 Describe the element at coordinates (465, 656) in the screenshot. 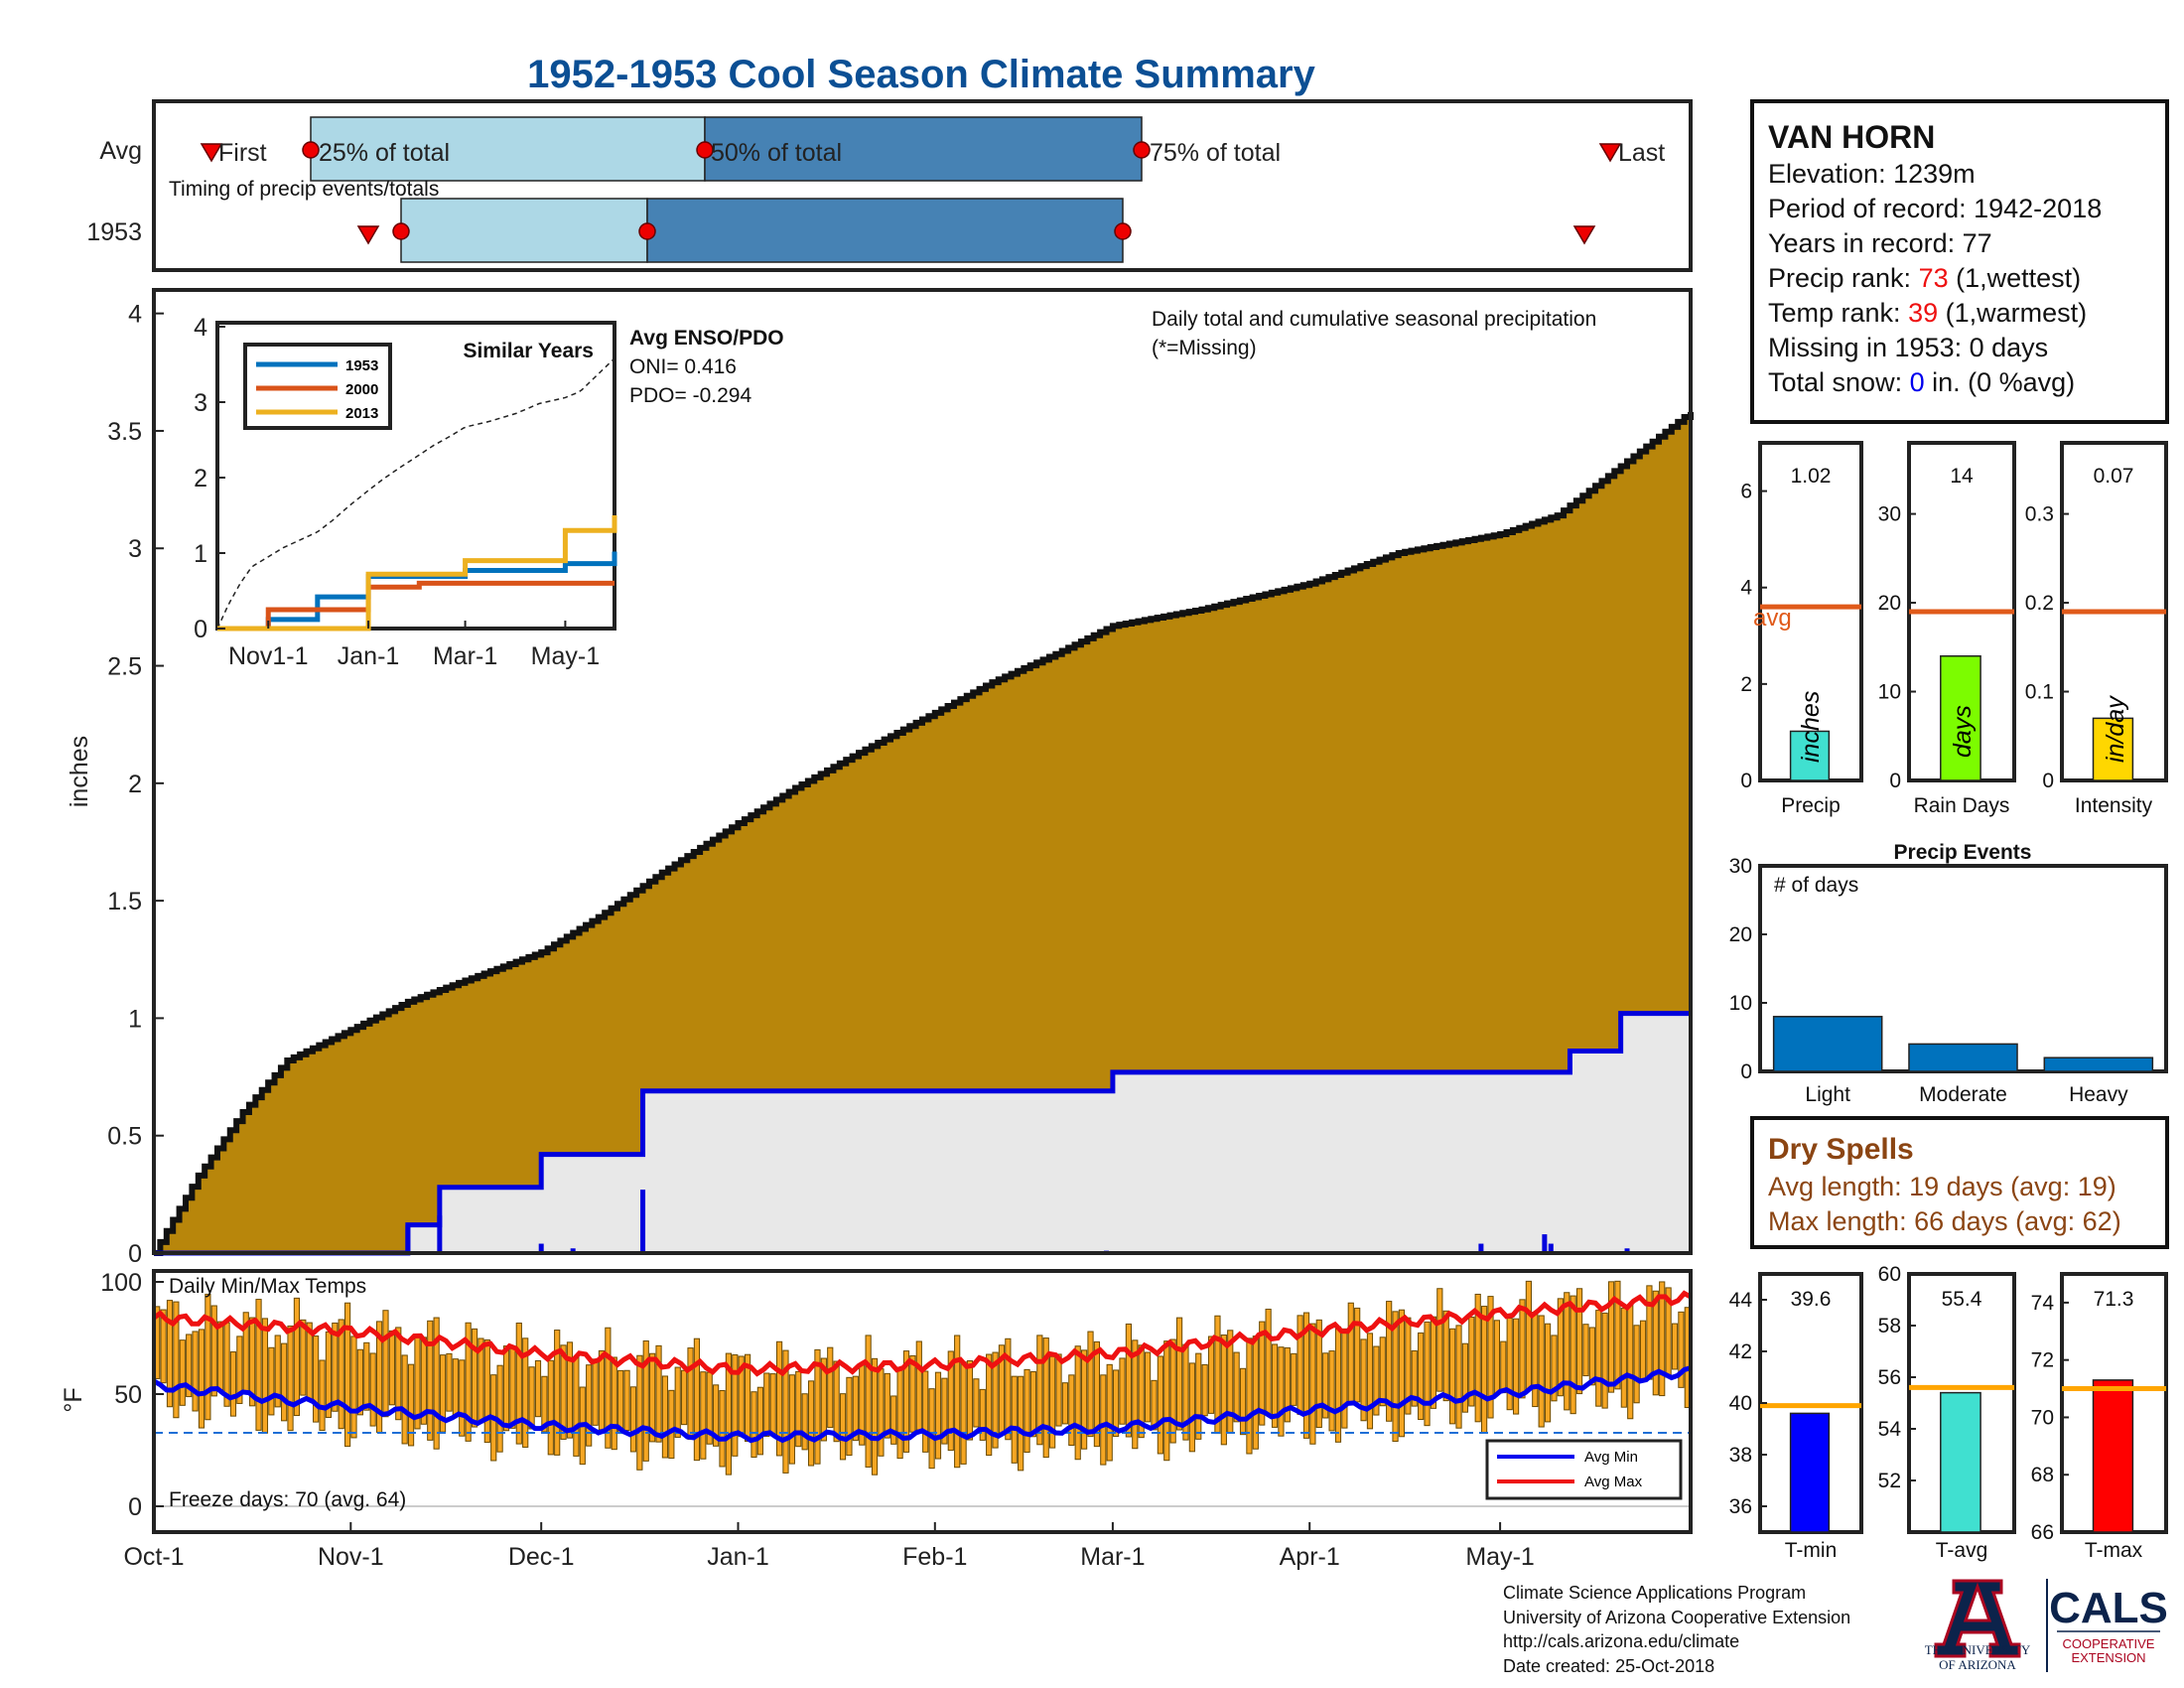

I see `inset-x-tick-label-2: Mar-1` at that location.